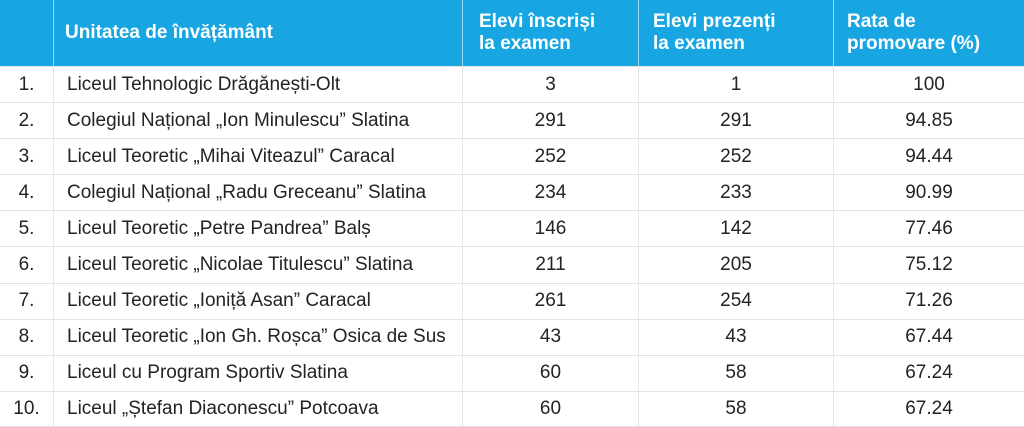 The width and height of the screenshot is (1024, 427). I want to click on cell-rate: 90.99, so click(929, 192).